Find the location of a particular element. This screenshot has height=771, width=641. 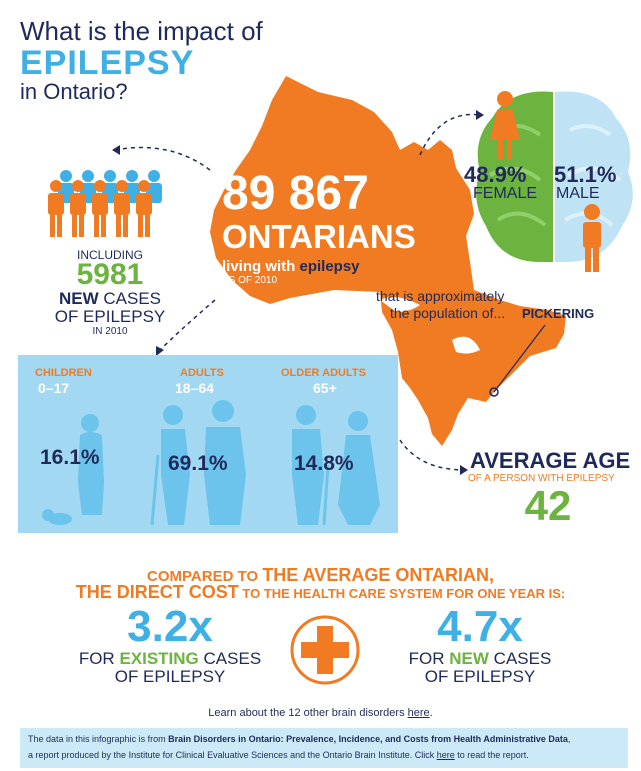

age-adults-range: 18–64 is located at coordinates (194, 388).